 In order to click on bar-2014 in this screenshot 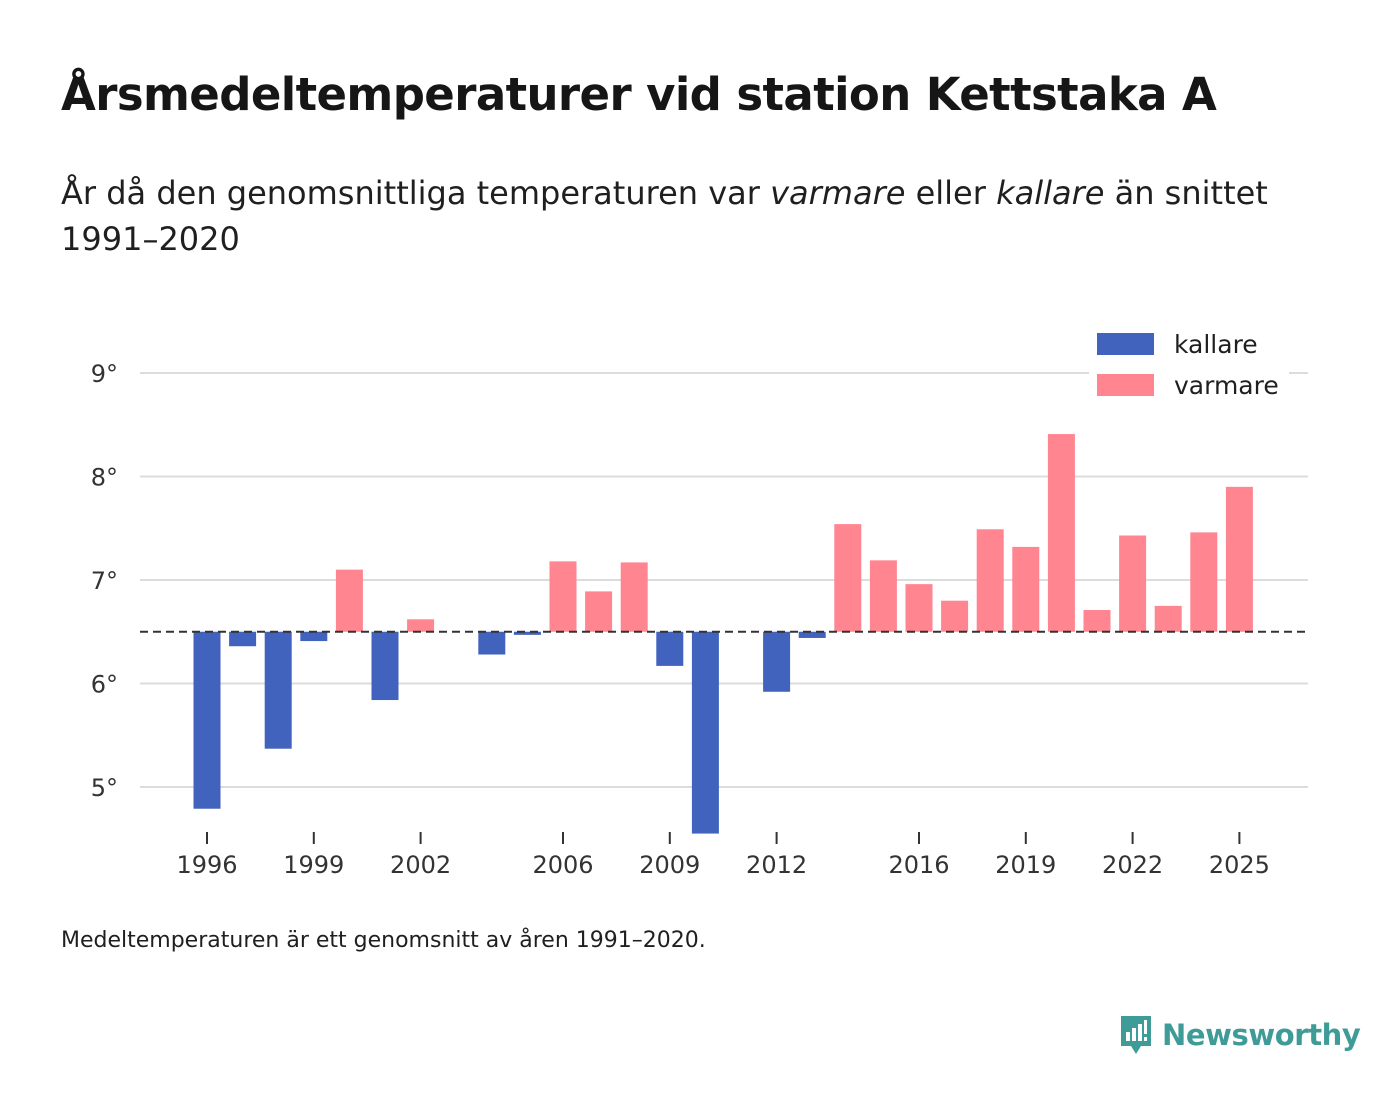, I will do `click(848, 578)`.